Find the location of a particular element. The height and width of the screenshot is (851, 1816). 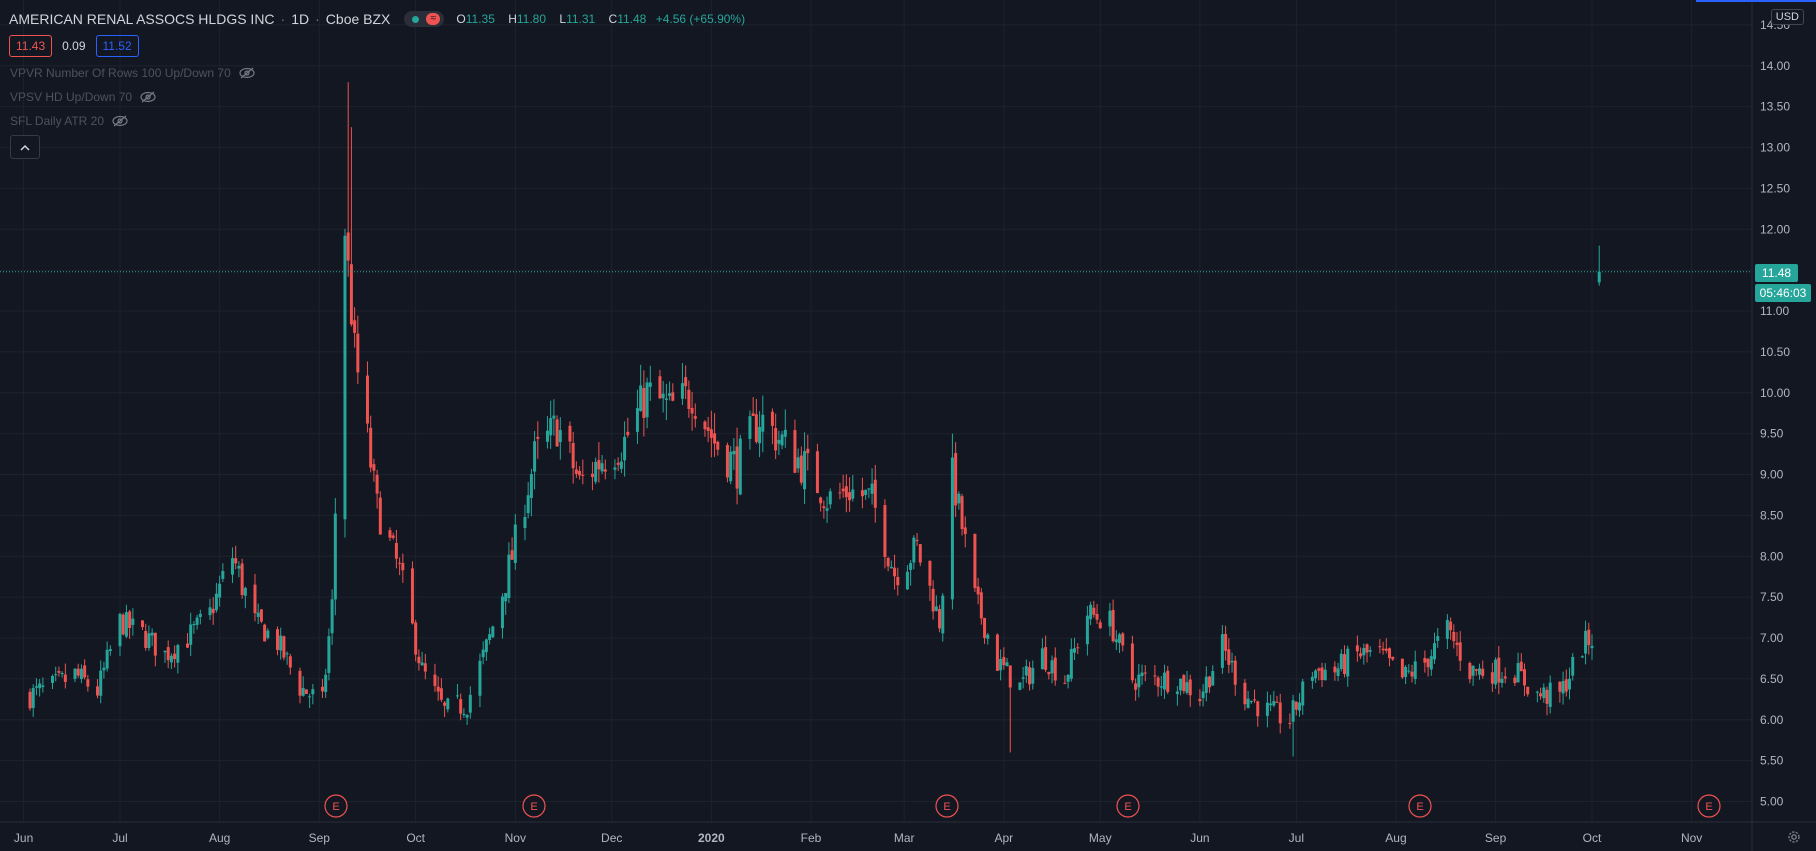

earnings-marker is located at coordinates (336, 806).